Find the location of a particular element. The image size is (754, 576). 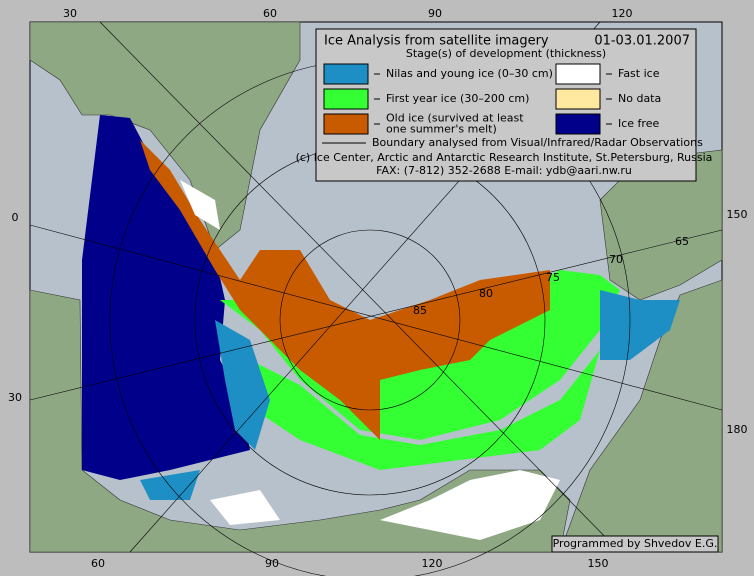

legend-label: one summer's melt) is located at coordinates (441, 129).